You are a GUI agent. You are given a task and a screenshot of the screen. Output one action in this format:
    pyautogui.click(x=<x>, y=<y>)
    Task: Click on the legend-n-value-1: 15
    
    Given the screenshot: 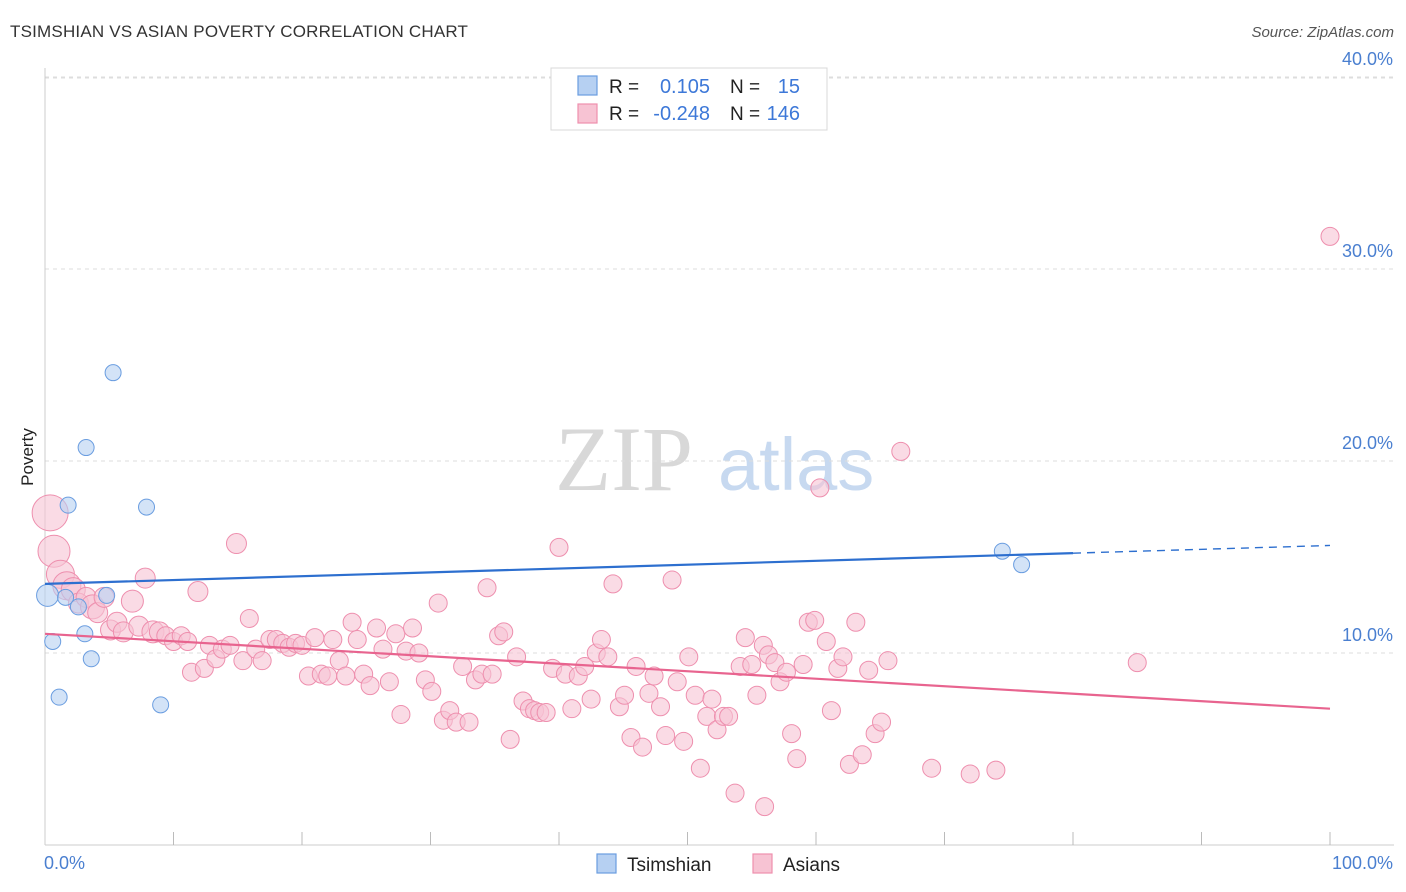 What is the action you would take?
    pyautogui.click(x=789, y=87)
    